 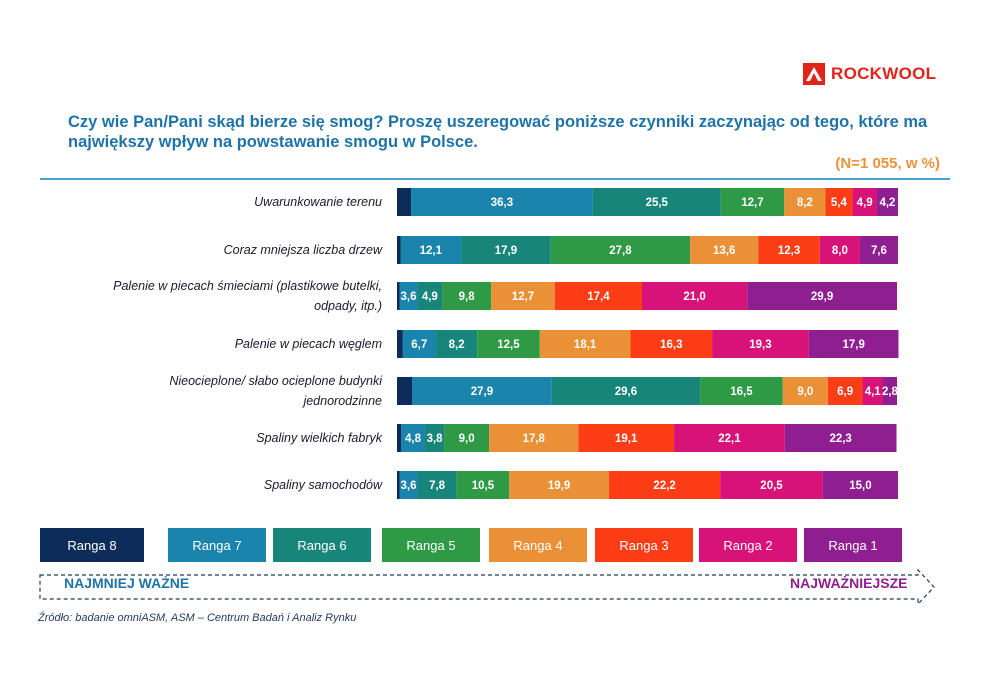 What do you see at coordinates (323, 485) in the screenshot?
I see `category-label: Spaliny samochodów` at bounding box center [323, 485].